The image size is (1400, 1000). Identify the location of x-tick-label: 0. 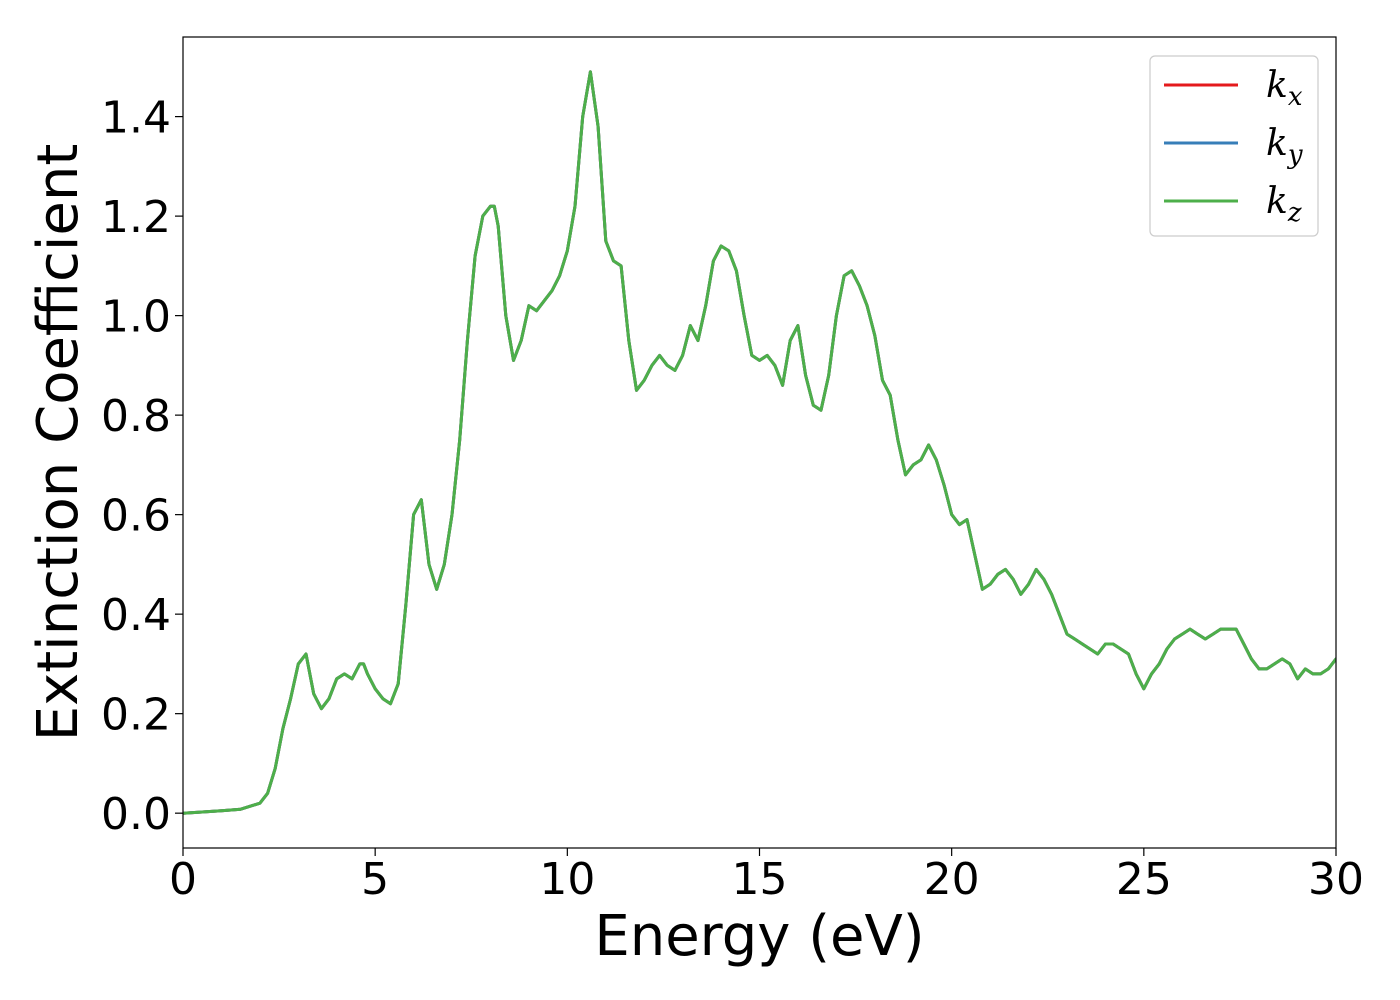
(183, 879).